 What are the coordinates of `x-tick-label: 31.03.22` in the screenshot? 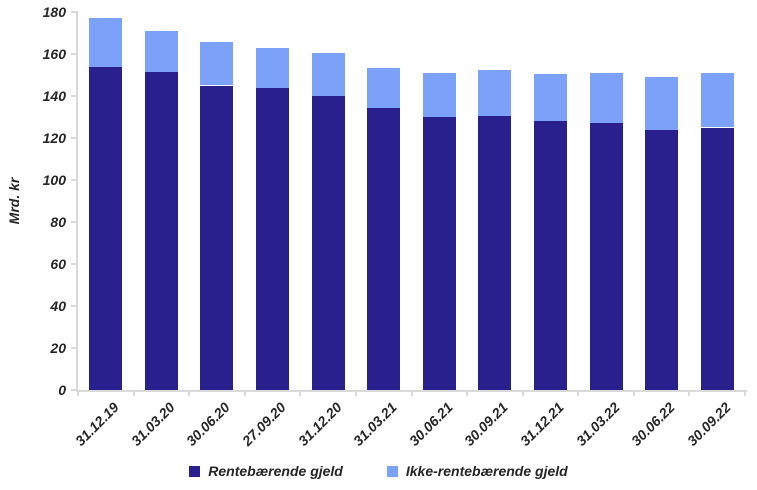 It's located at (597, 424).